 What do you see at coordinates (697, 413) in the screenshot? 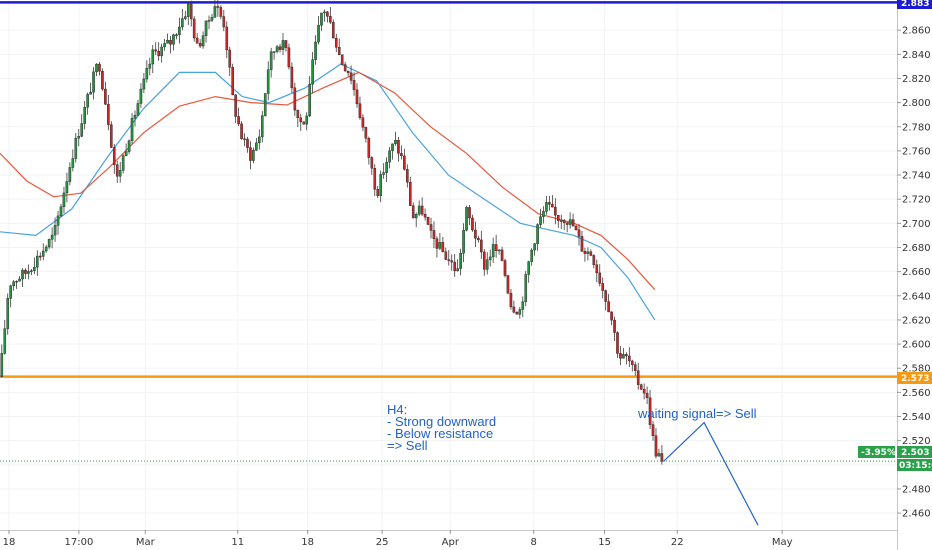
I see `signal-note: waiting signal=> Sell` at bounding box center [697, 413].